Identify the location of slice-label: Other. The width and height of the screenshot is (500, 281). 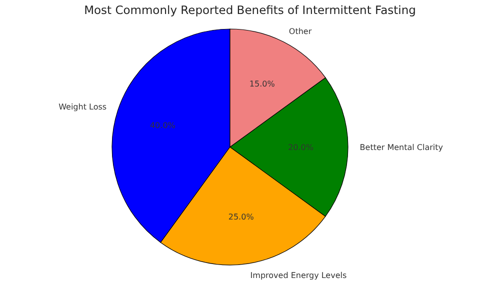
(300, 31).